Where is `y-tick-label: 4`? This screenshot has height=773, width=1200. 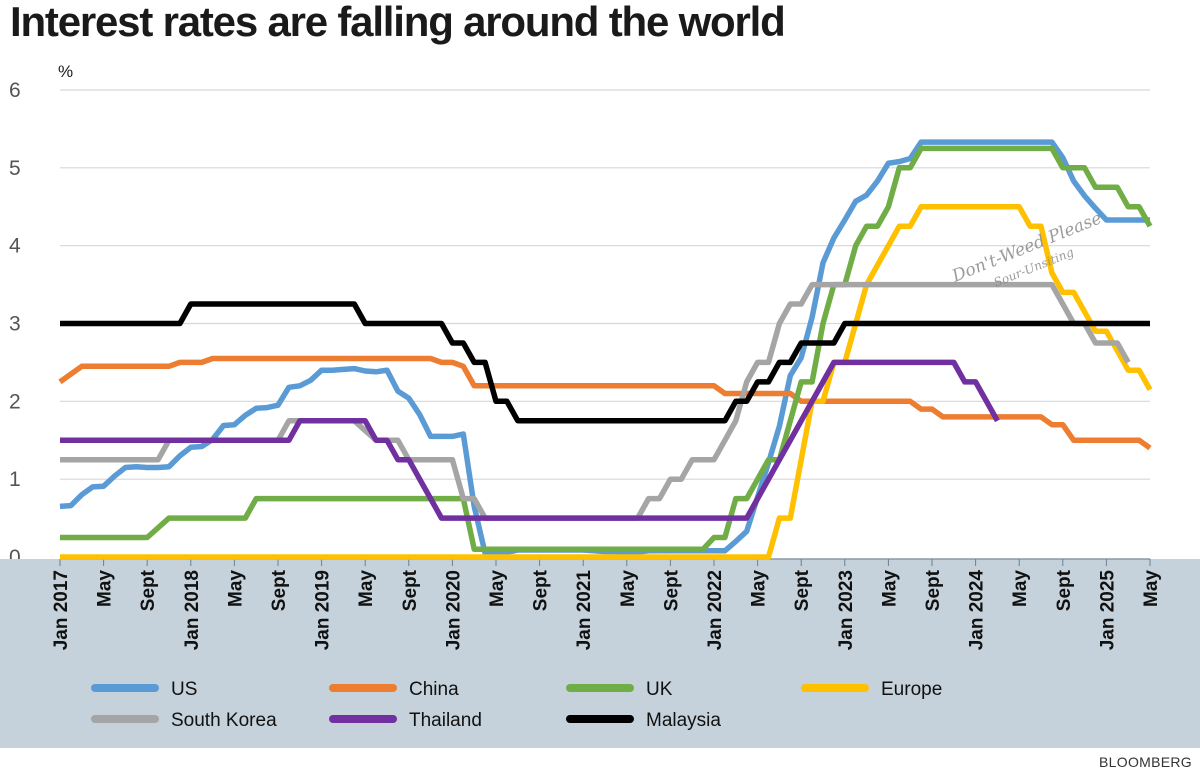
y-tick-label: 4 is located at coordinates (15, 246).